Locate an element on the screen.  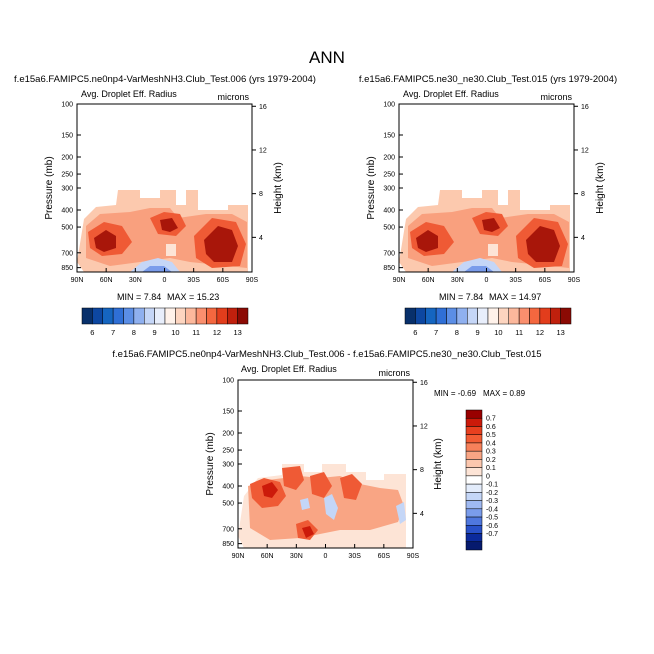
colorbar-label: -0.5 is located at coordinates (492, 518).